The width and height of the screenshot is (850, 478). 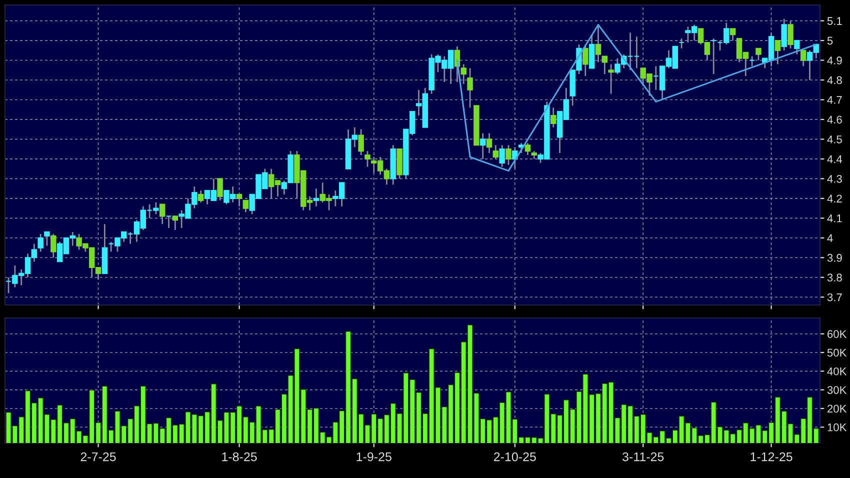 I want to click on x-tick-label: 2-7-25, so click(x=98, y=457).